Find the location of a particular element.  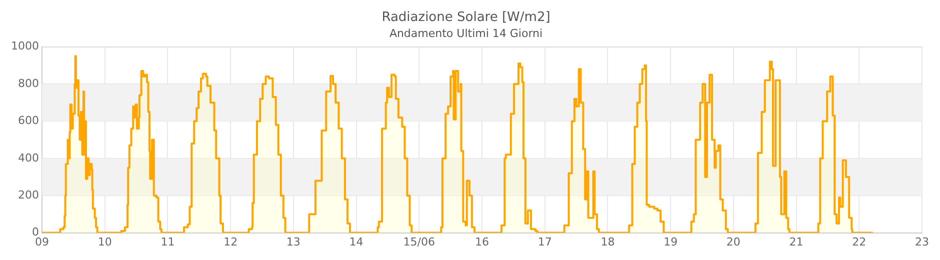

x-tick-label: 18 is located at coordinates (607, 241).